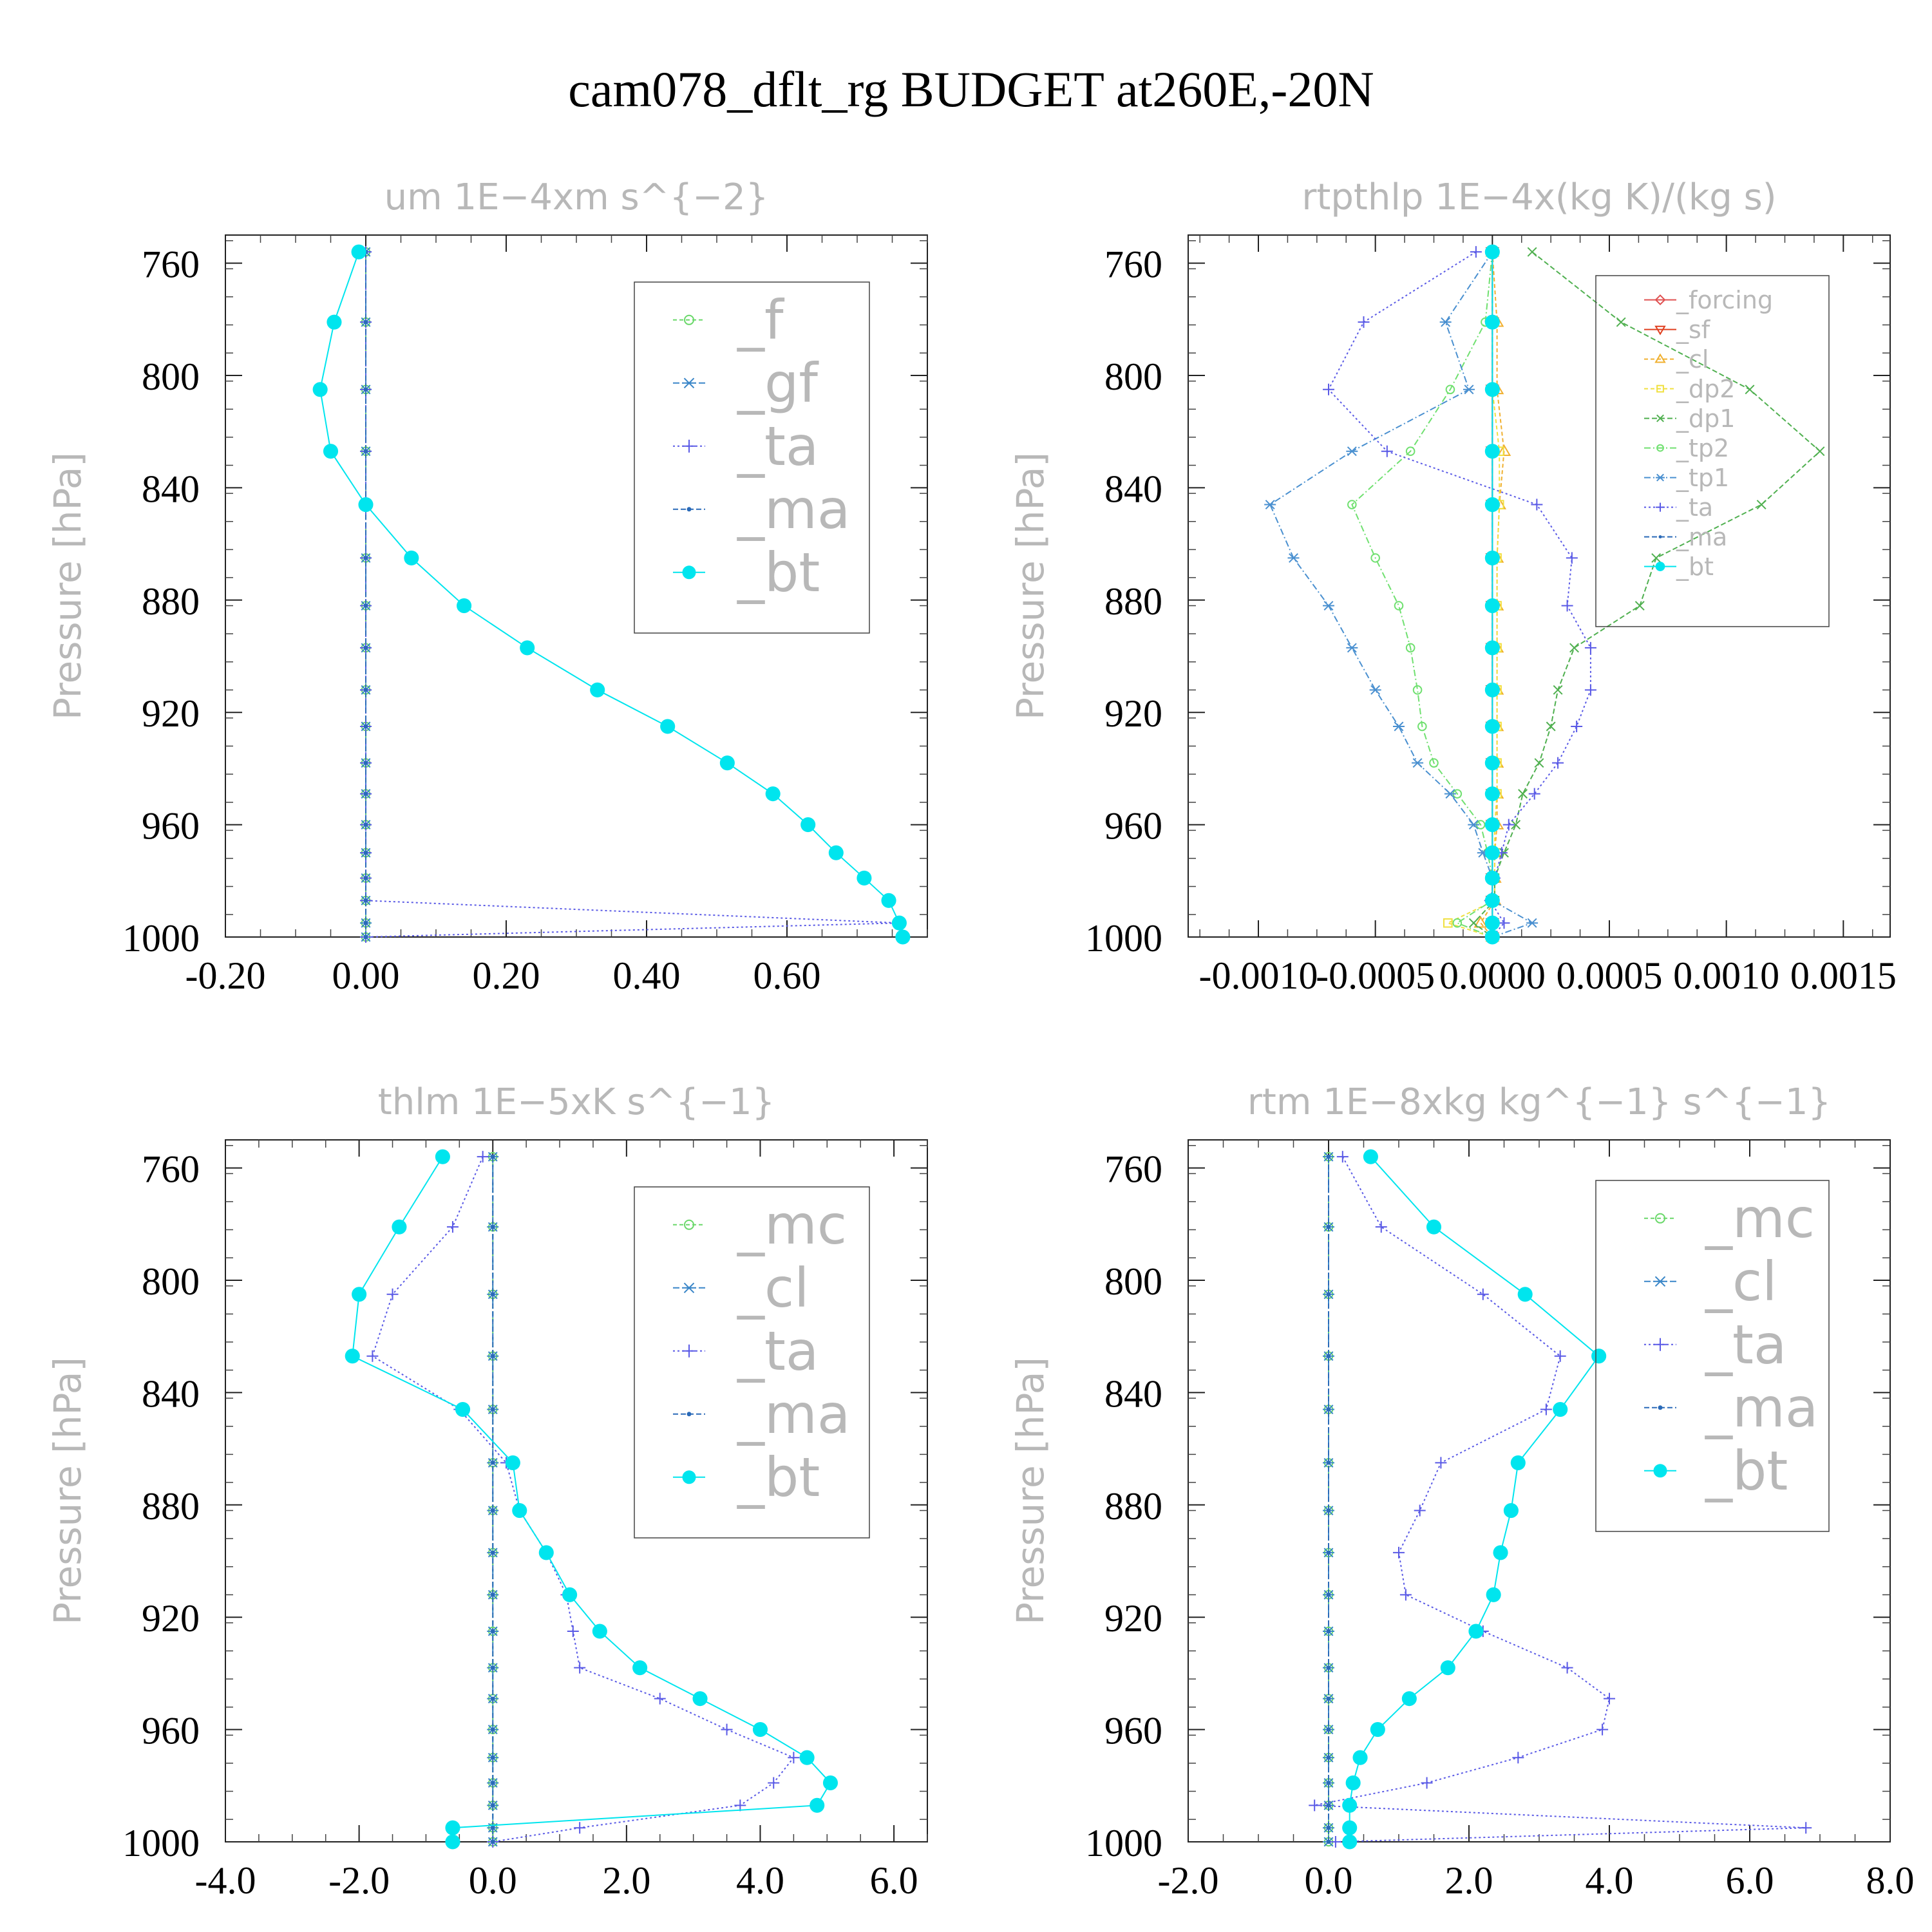 The image size is (1932, 1932). I want to click on legend-label: _tp1, so click(1702, 478).